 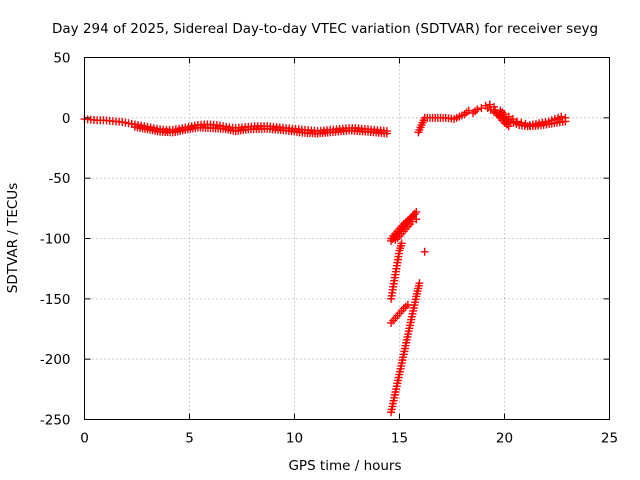 What do you see at coordinates (55, 421) in the screenshot?
I see `y-tick-label: -250` at bounding box center [55, 421].